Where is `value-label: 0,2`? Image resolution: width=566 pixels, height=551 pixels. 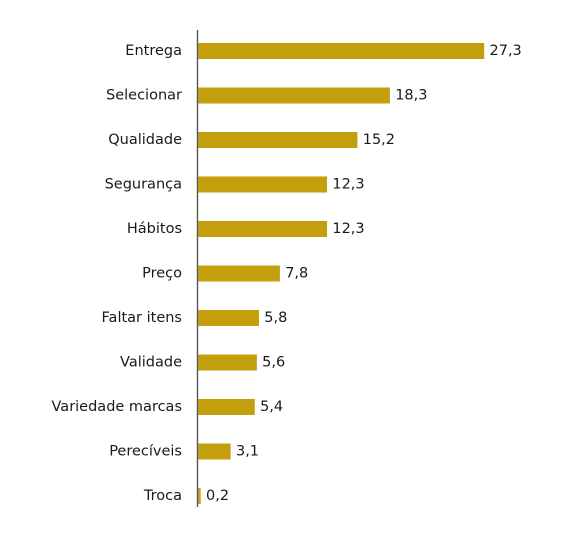
value-label: 0,2 is located at coordinates (217, 496).